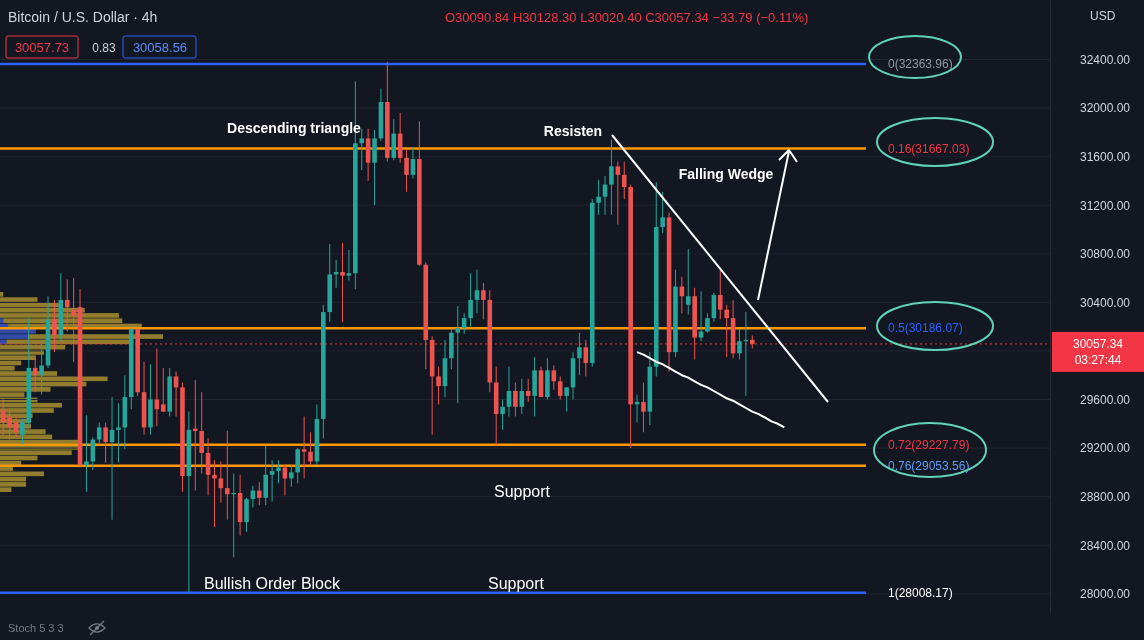  What do you see at coordinates (920, 592) in the screenshot?
I see `ref-line-label: 1(28008.17)` at bounding box center [920, 592].